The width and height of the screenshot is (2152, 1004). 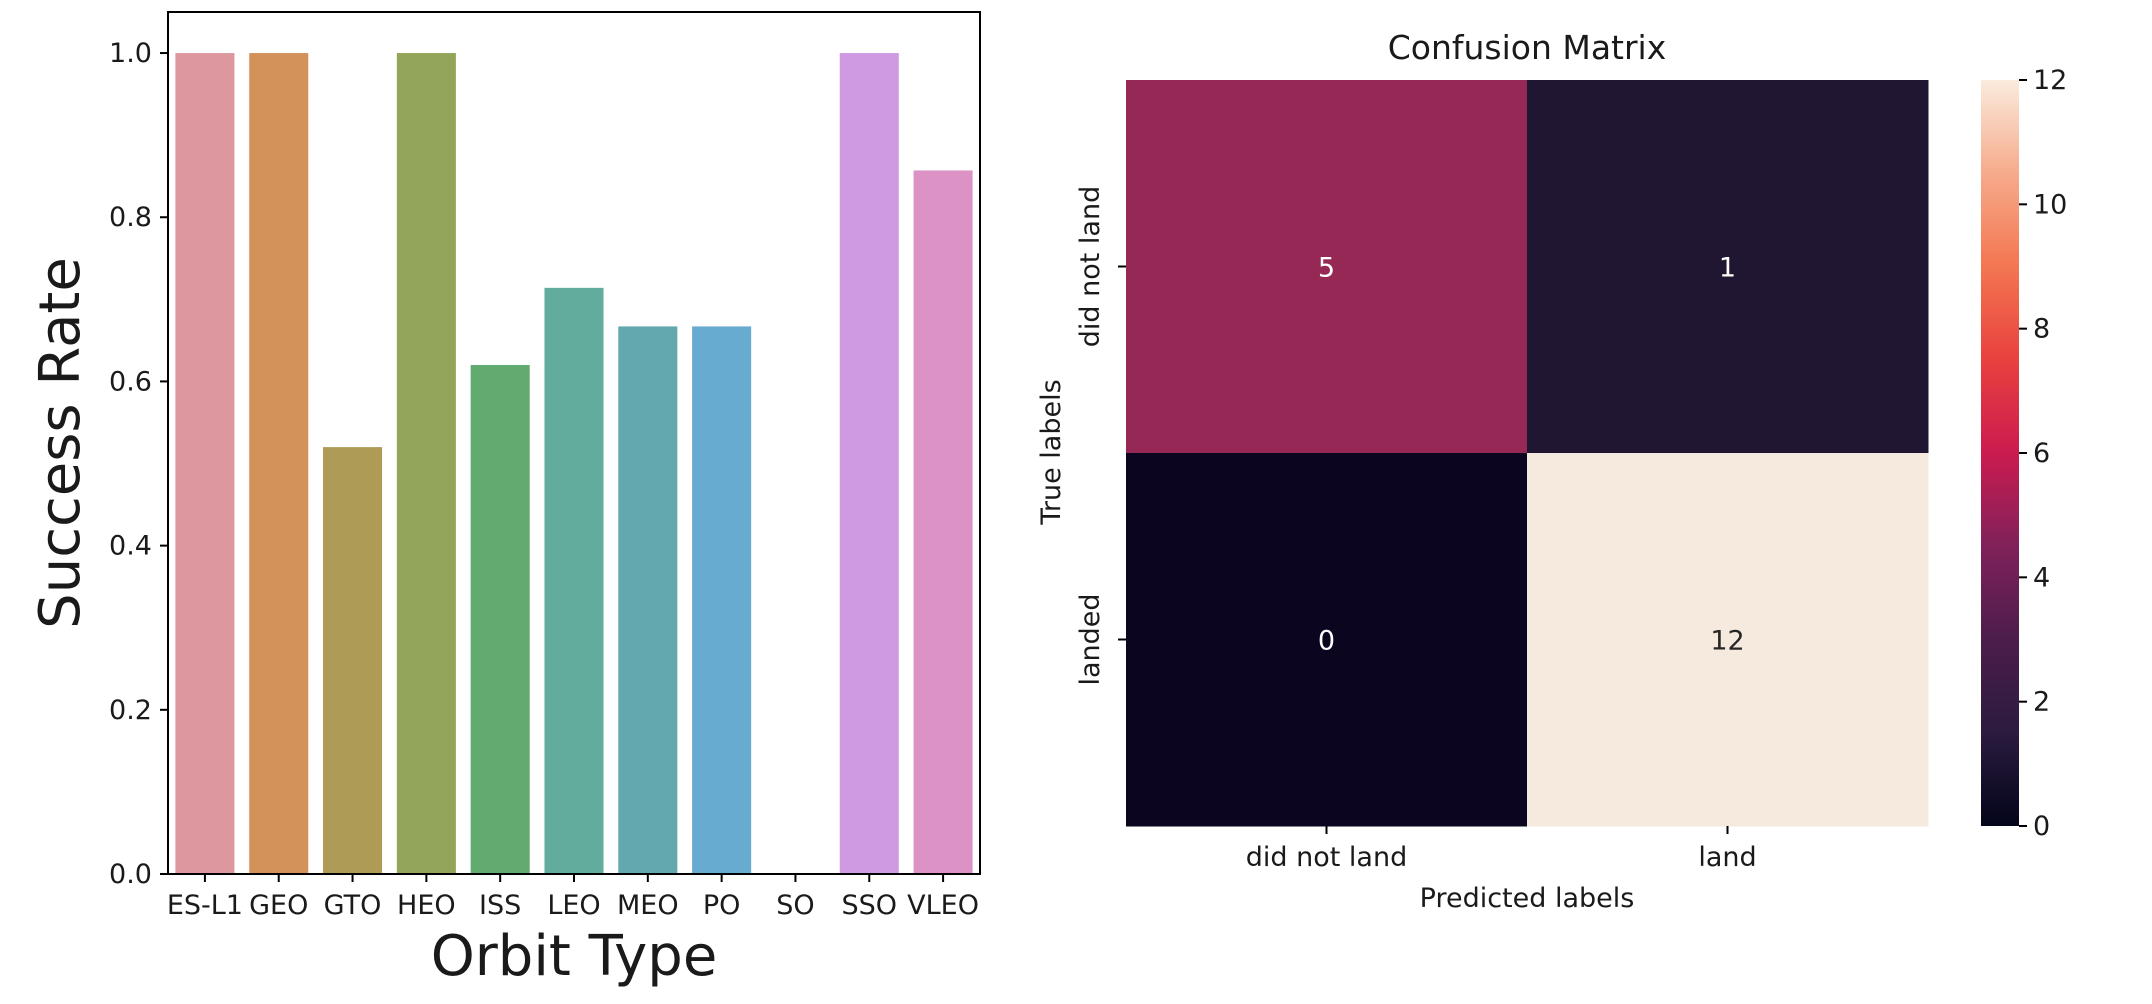 I want to click on bar-iss, so click(x=500, y=619).